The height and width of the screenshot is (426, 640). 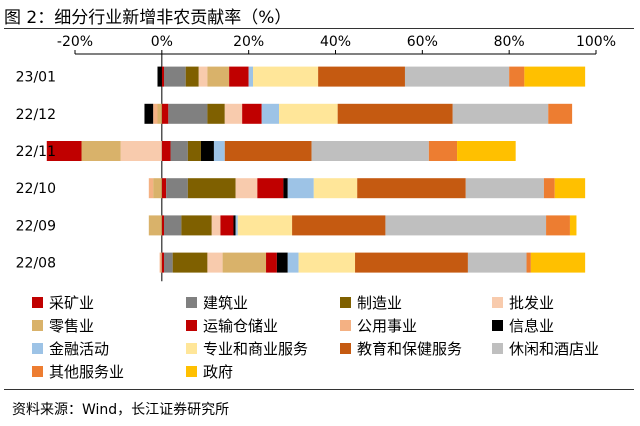 I want to click on legend-label: 批发业, so click(x=532, y=303).